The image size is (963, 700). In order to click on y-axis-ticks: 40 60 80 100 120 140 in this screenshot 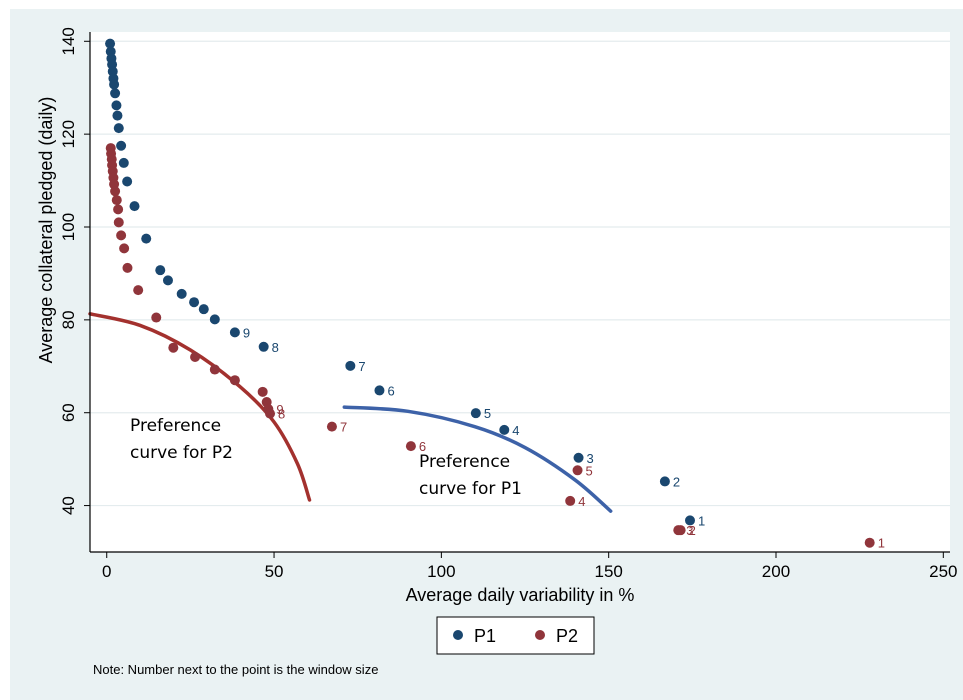, I will do `click(74, 271)`.